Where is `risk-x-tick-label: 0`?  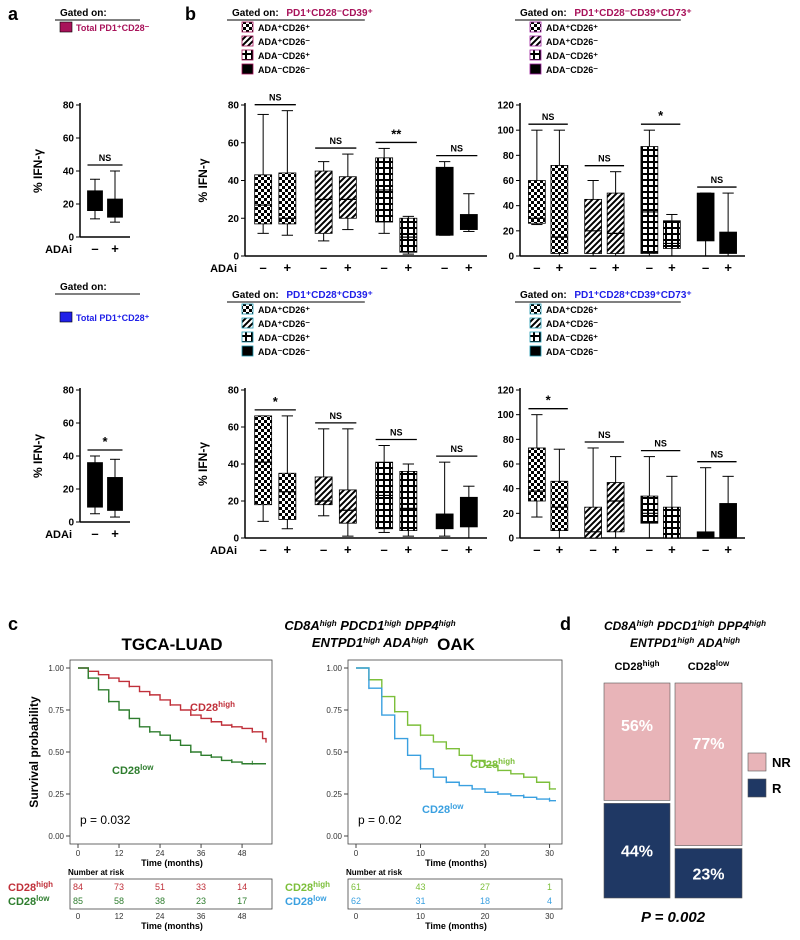
risk-x-tick-label: 0 is located at coordinates (78, 916).